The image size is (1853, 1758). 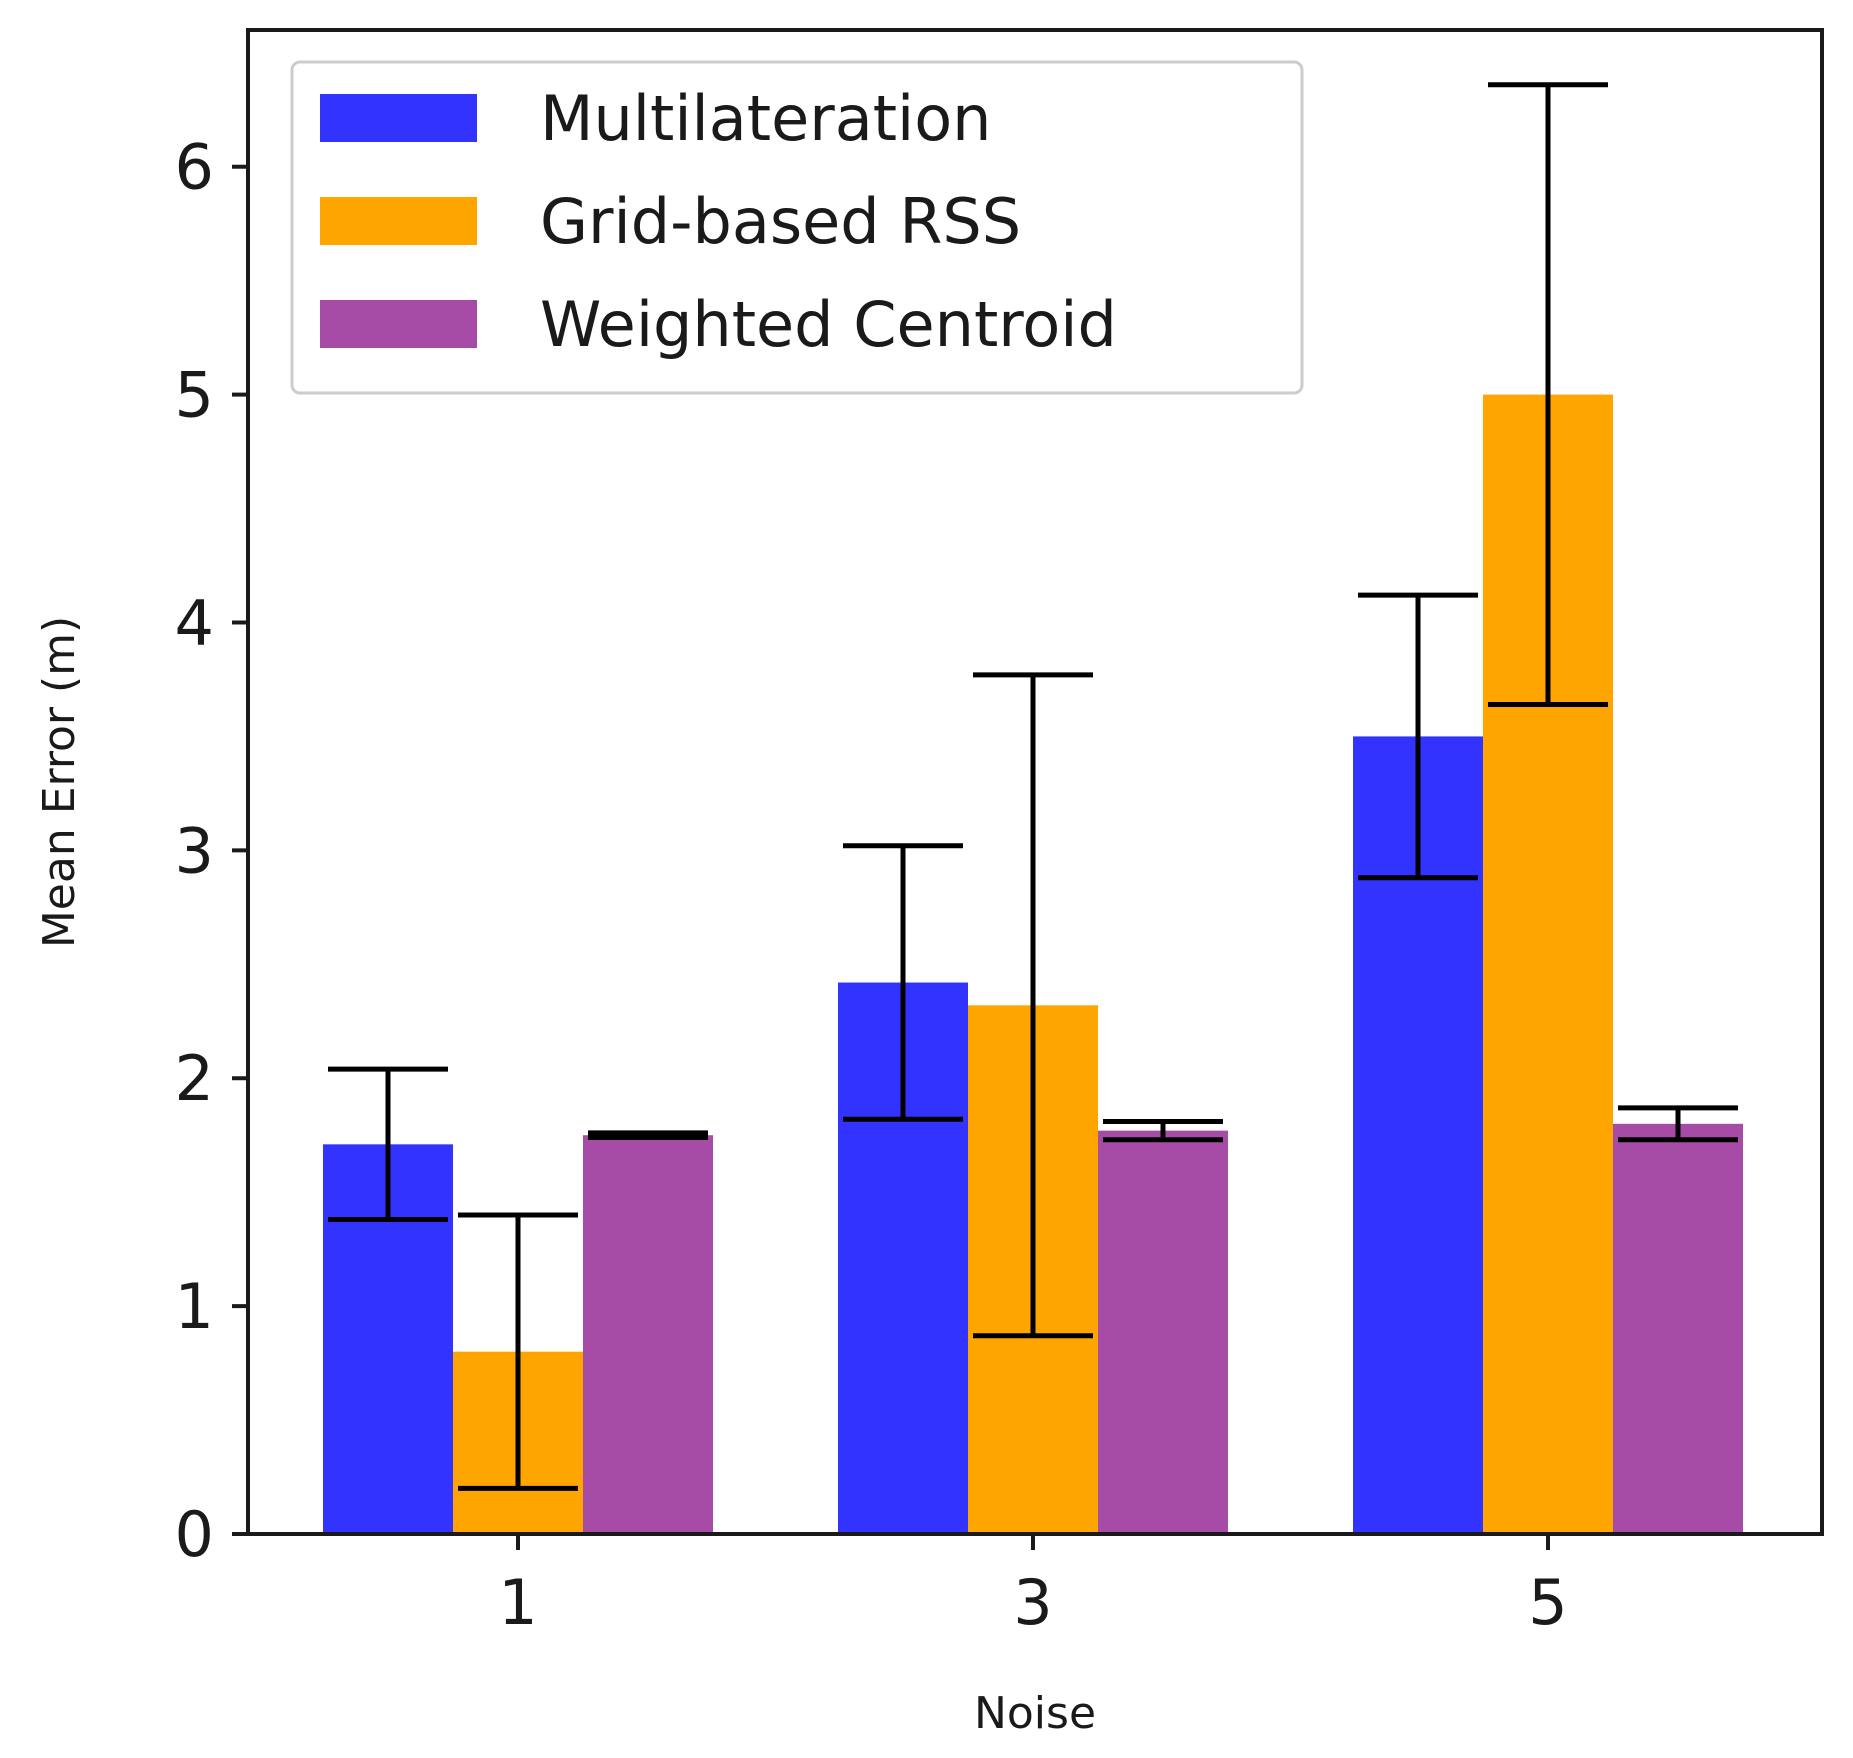 I want to click on y-tick-label: 5, so click(x=194, y=395).